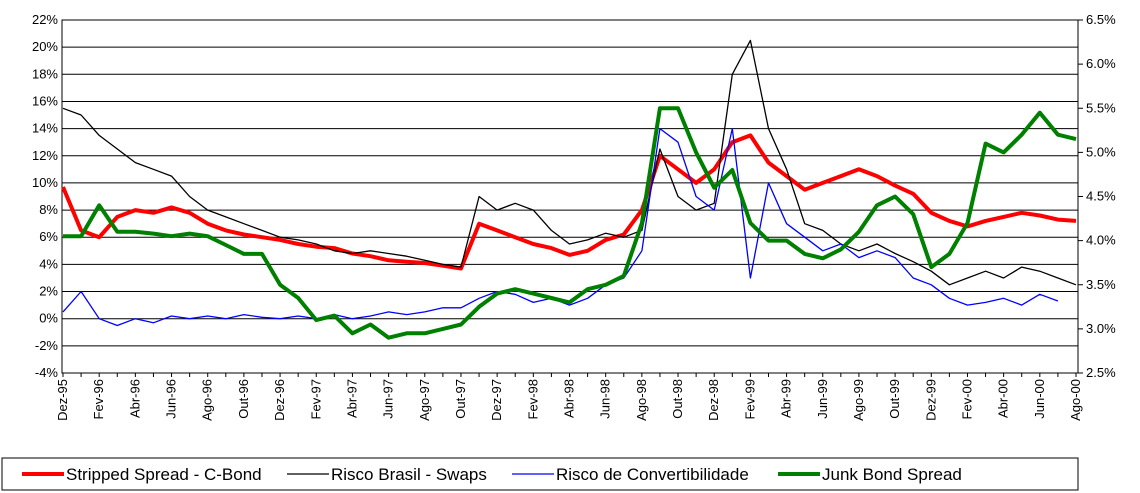 The width and height of the screenshot is (1140, 493). Describe the element at coordinates (1003, 398) in the screenshot. I see `x-tick-label: Abr-00` at that location.